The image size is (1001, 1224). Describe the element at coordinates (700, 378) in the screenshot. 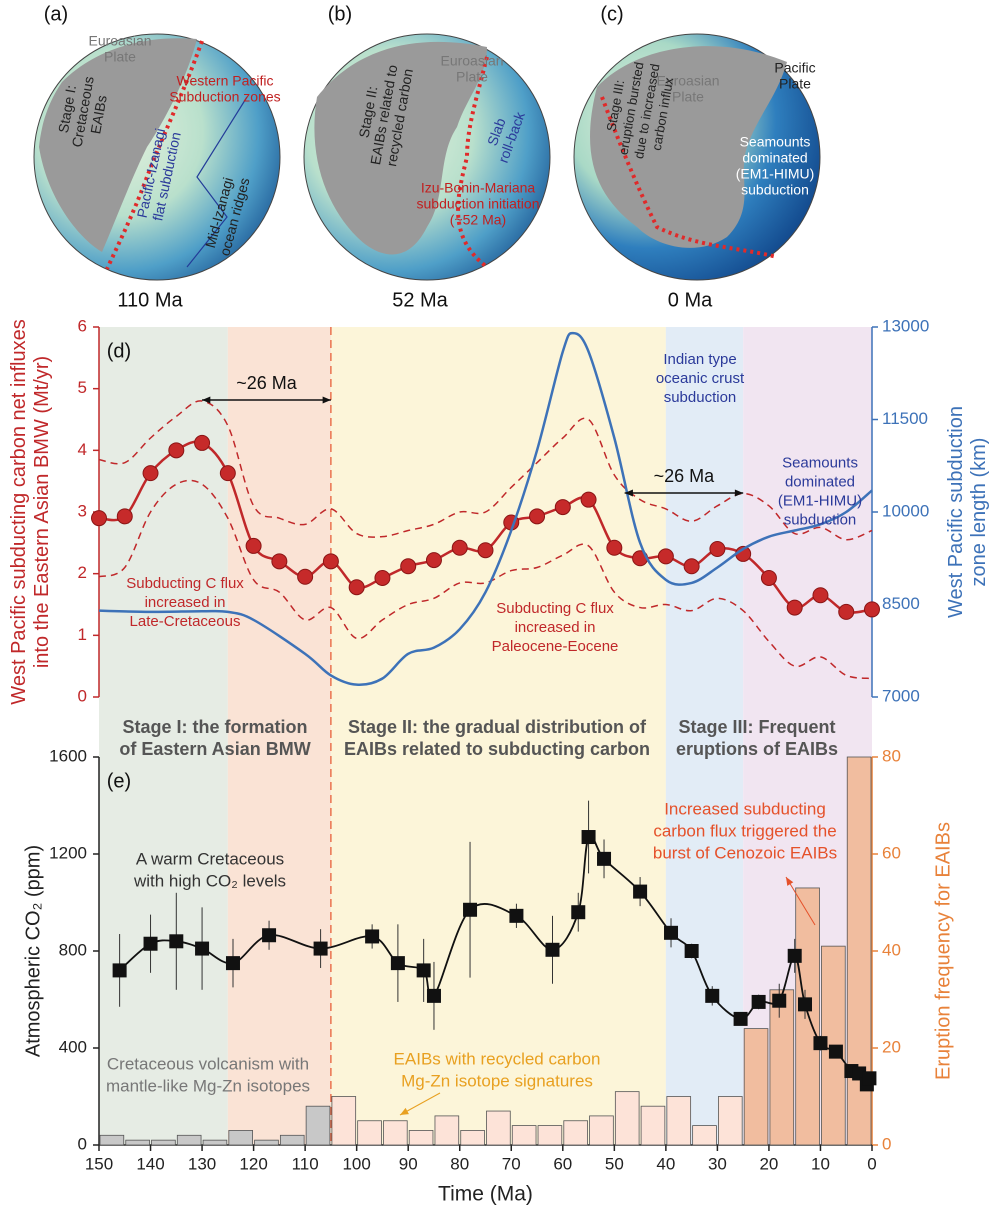

I see `annotation-line: oceanic crust` at that location.